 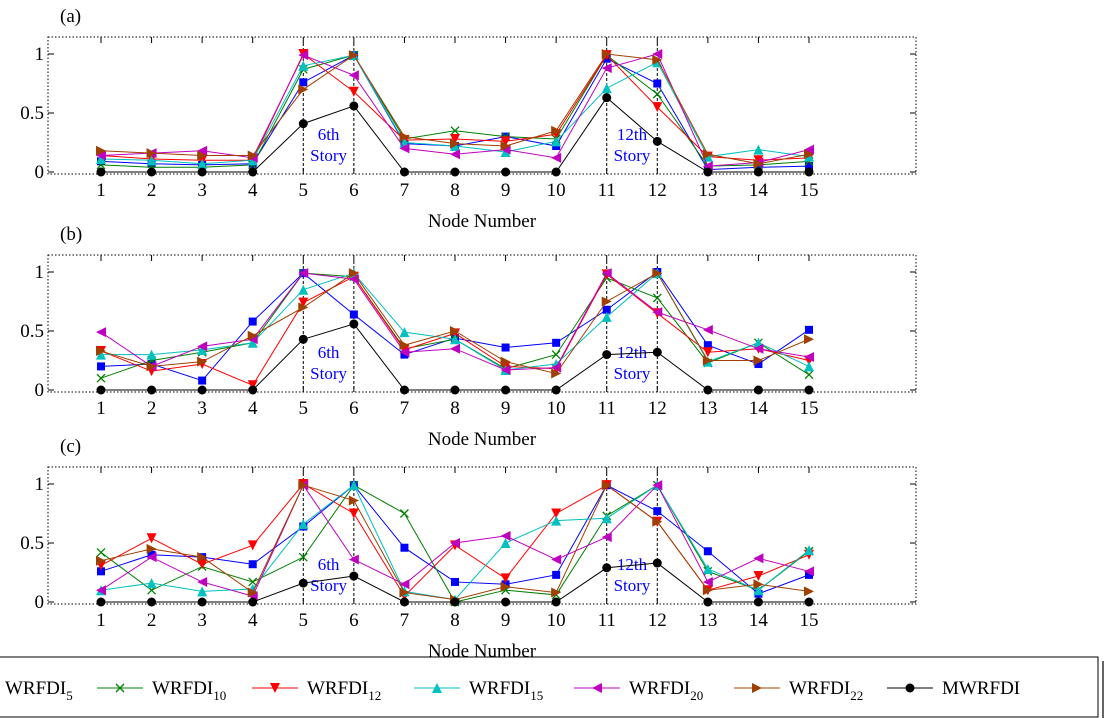 I want to click on series-MWRFDI, so click(x=455, y=135).